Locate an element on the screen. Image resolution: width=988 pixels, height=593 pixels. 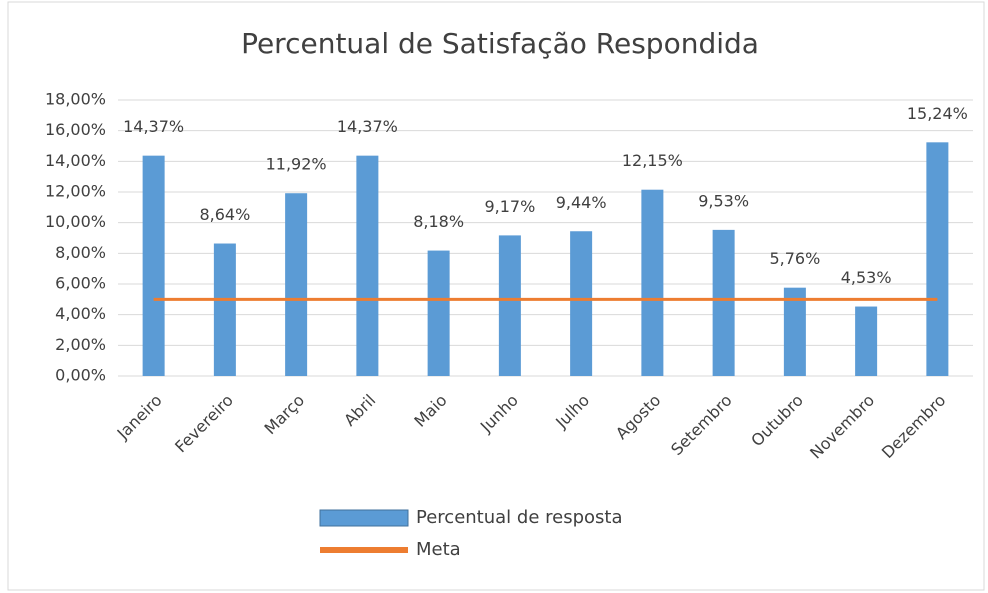
data-label: 15,24% is located at coordinates (937, 113).